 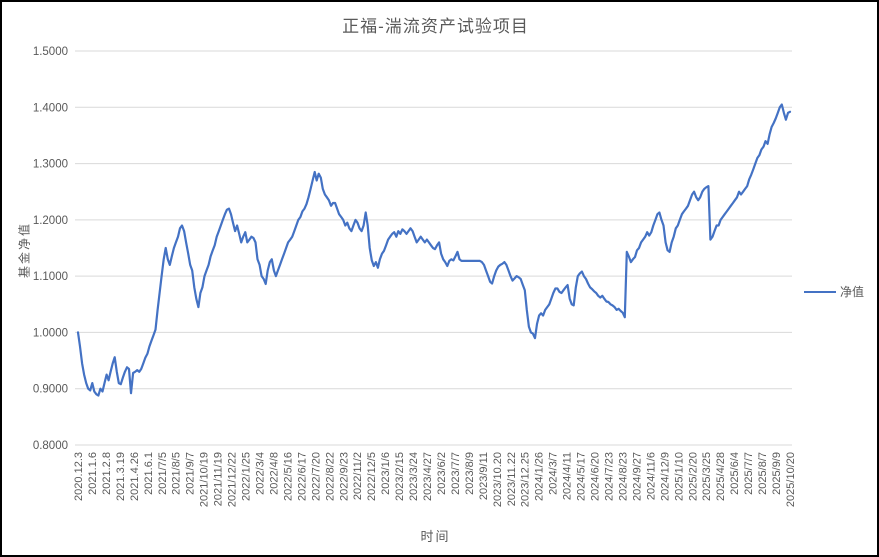 What do you see at coordinates (568, 476) in the screenshot?
I see `x-tick-label: 2024/4/11` at bounding box center [568, 476].